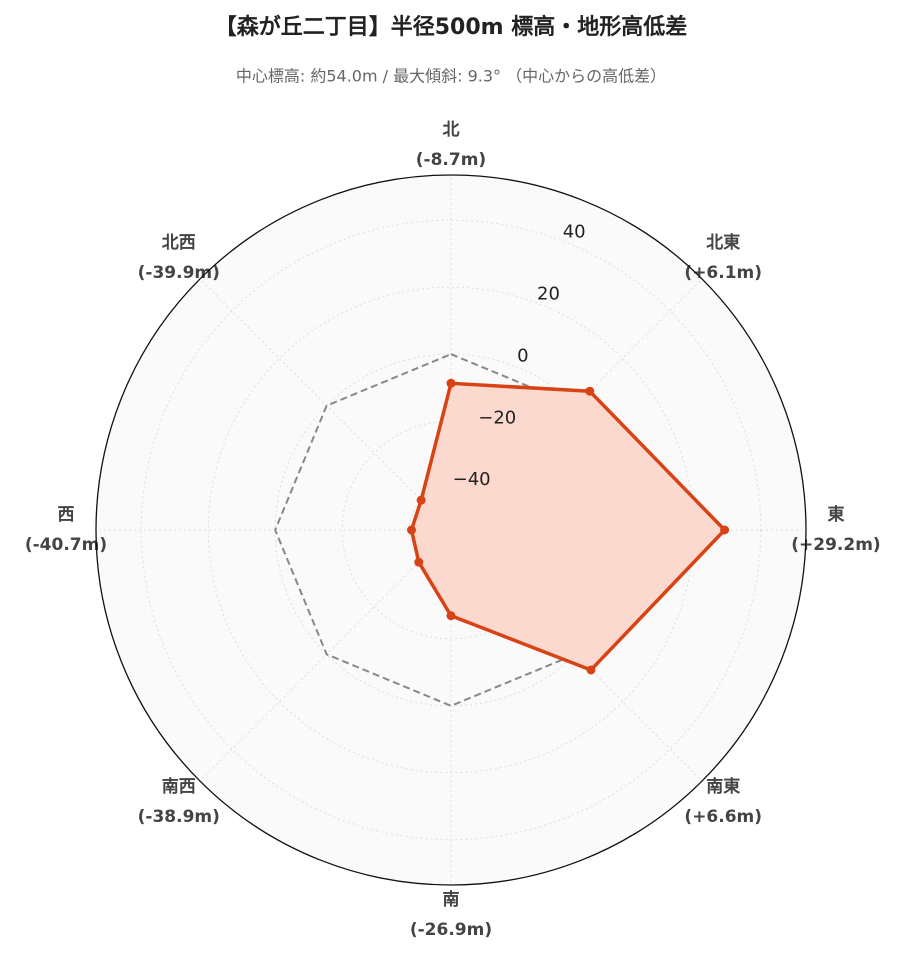 The height and width of the screenshot is (962, 903). Describe the element at coordinates (472, 479) in the screenshot. I see `y-tick-label: −40` at that location.